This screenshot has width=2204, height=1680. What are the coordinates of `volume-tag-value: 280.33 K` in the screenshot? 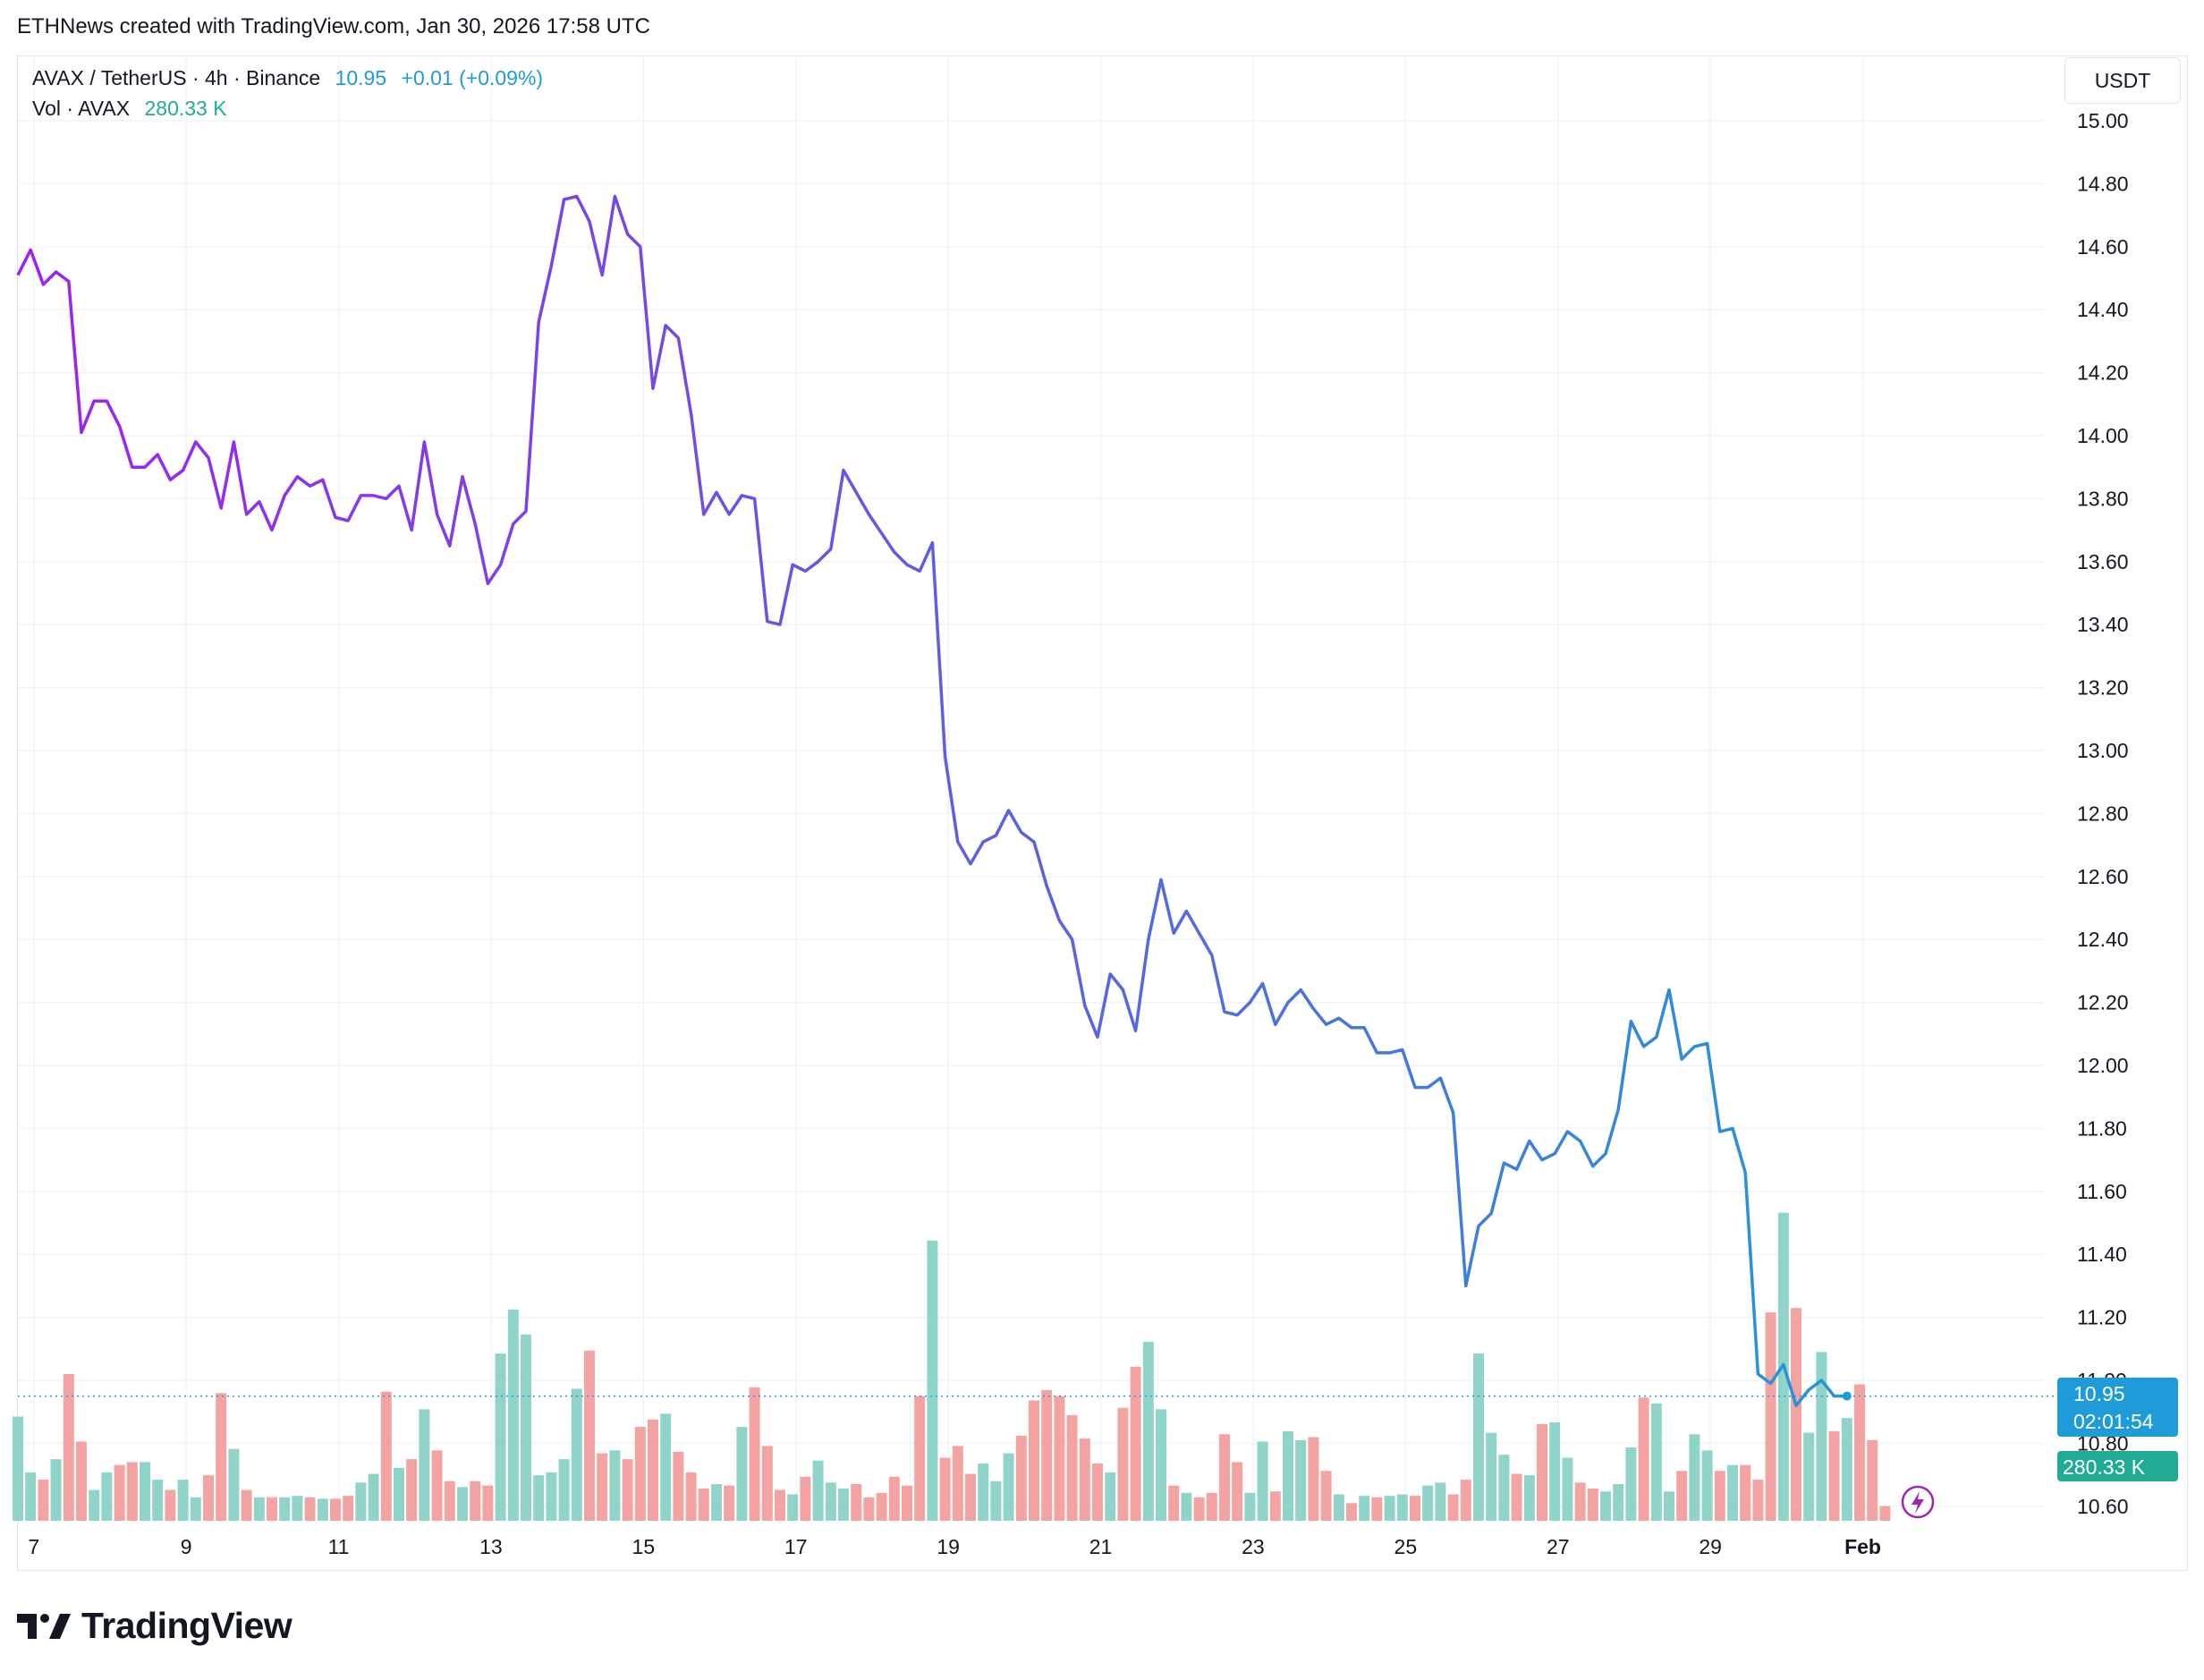 It's located at (2104, 1467).